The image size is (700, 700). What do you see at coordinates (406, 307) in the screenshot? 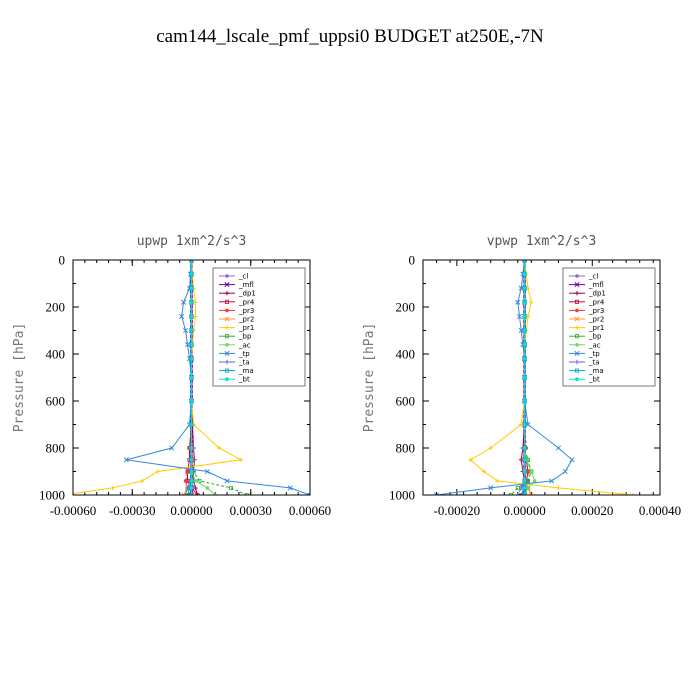
I see `y-tick-label: 200` at bounding box center [406, 307].